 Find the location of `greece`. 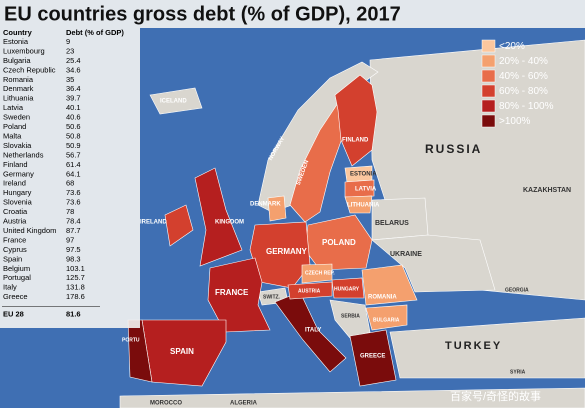

greece is located at coordinates (373, 358).